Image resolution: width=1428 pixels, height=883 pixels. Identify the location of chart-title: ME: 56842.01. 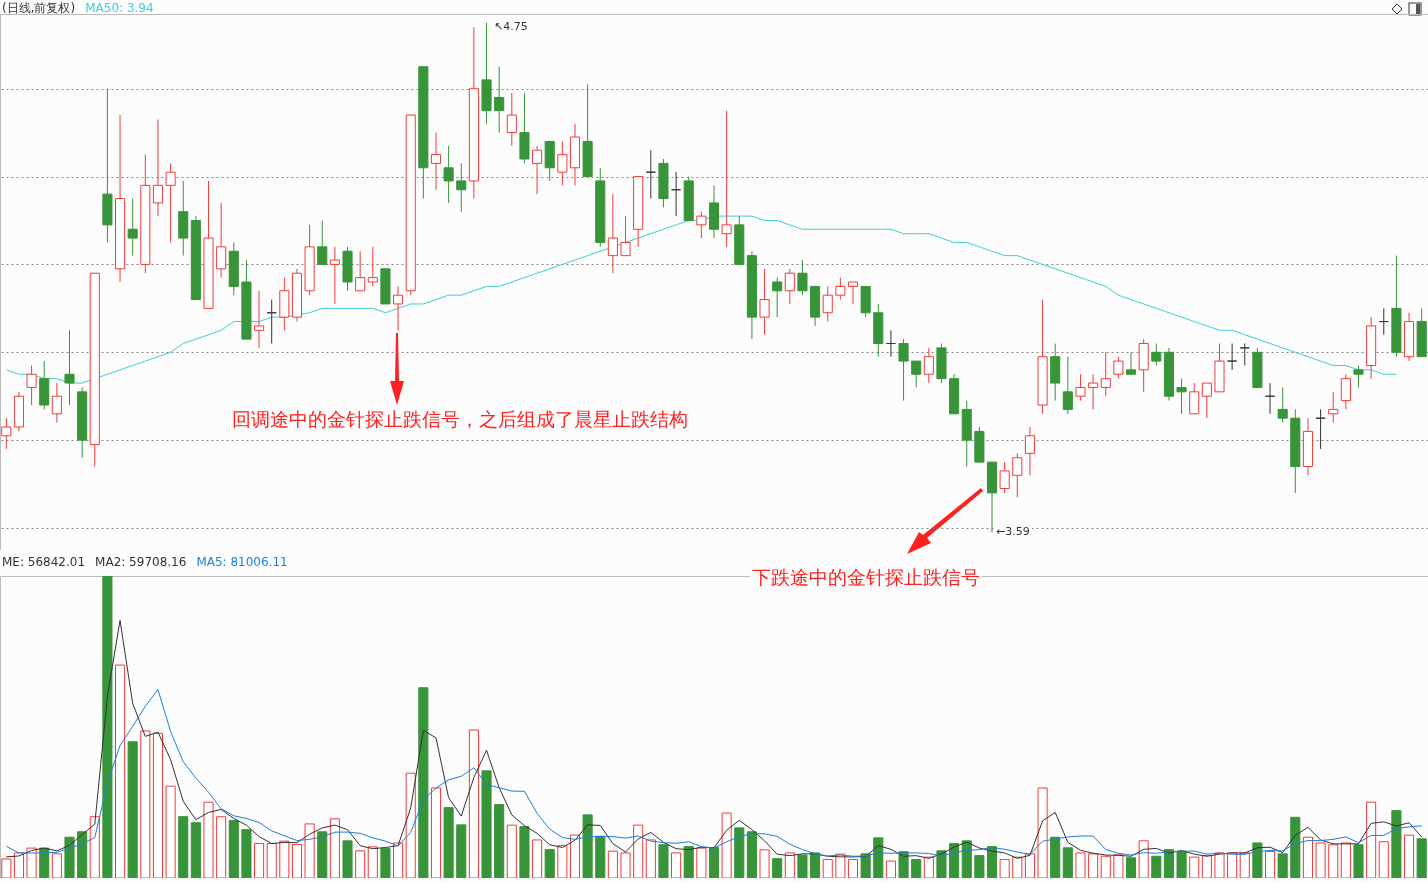
(44, 562).